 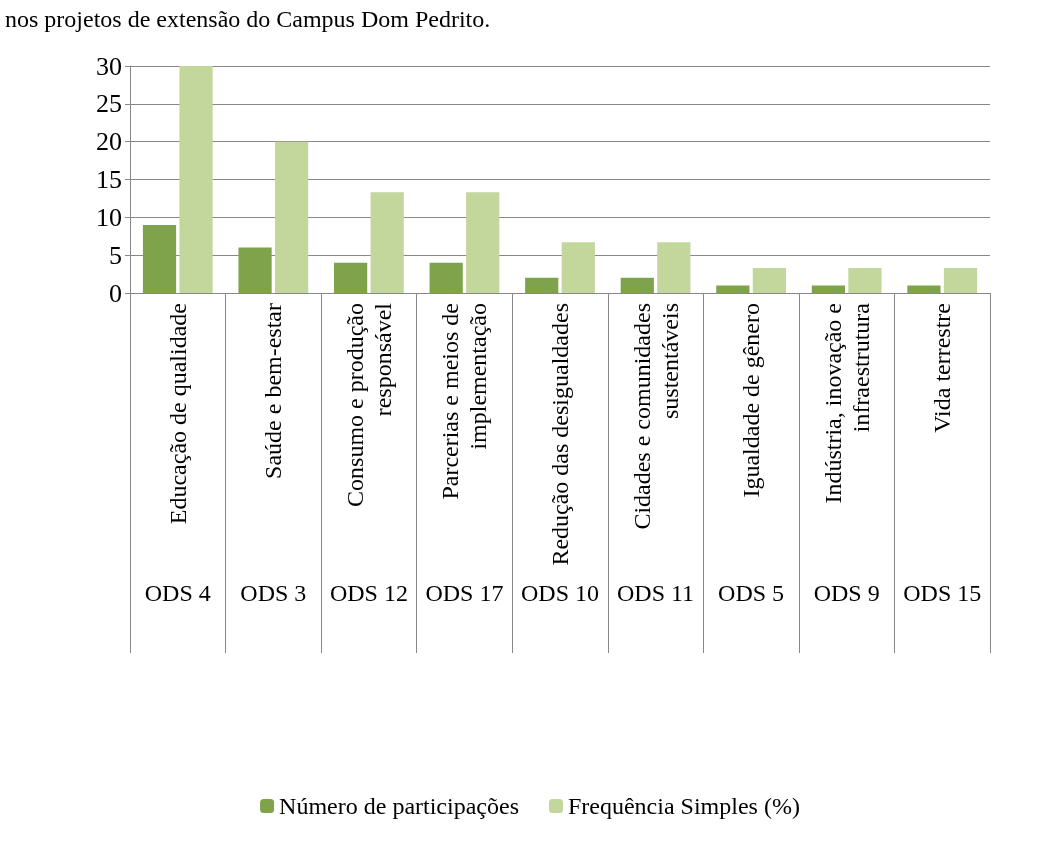 What do you see at coordinates (109, 142) in the screenshot?
I see `y-tick-label: 20` at bounding box center [109, 142].